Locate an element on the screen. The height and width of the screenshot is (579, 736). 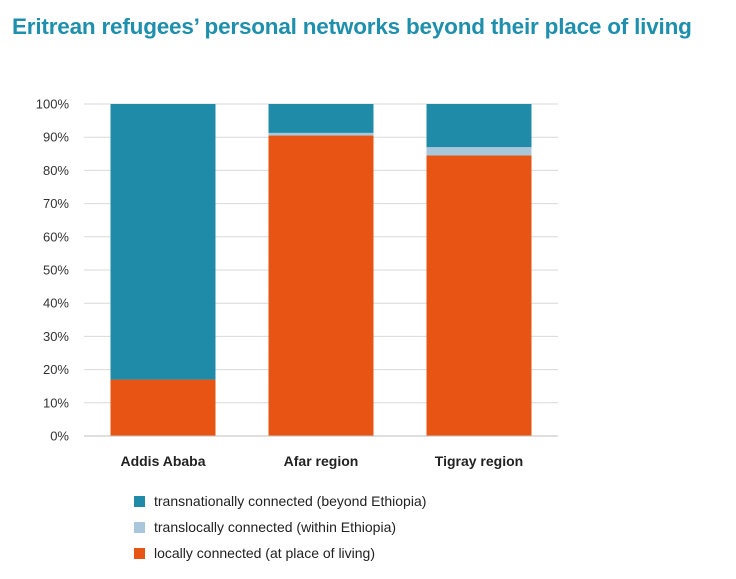
x-axis-categories: Addis Ababa Afar region Tigray region is located at coordinates (321, 461).